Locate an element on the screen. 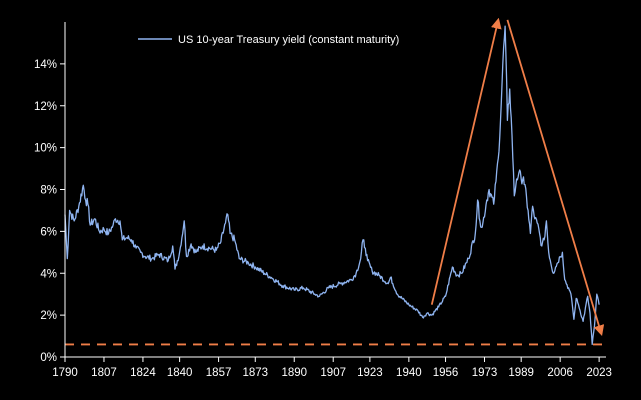 This screenshot has width=641, height=400. rising-trend-arrow is located at coordinates (466, 161).